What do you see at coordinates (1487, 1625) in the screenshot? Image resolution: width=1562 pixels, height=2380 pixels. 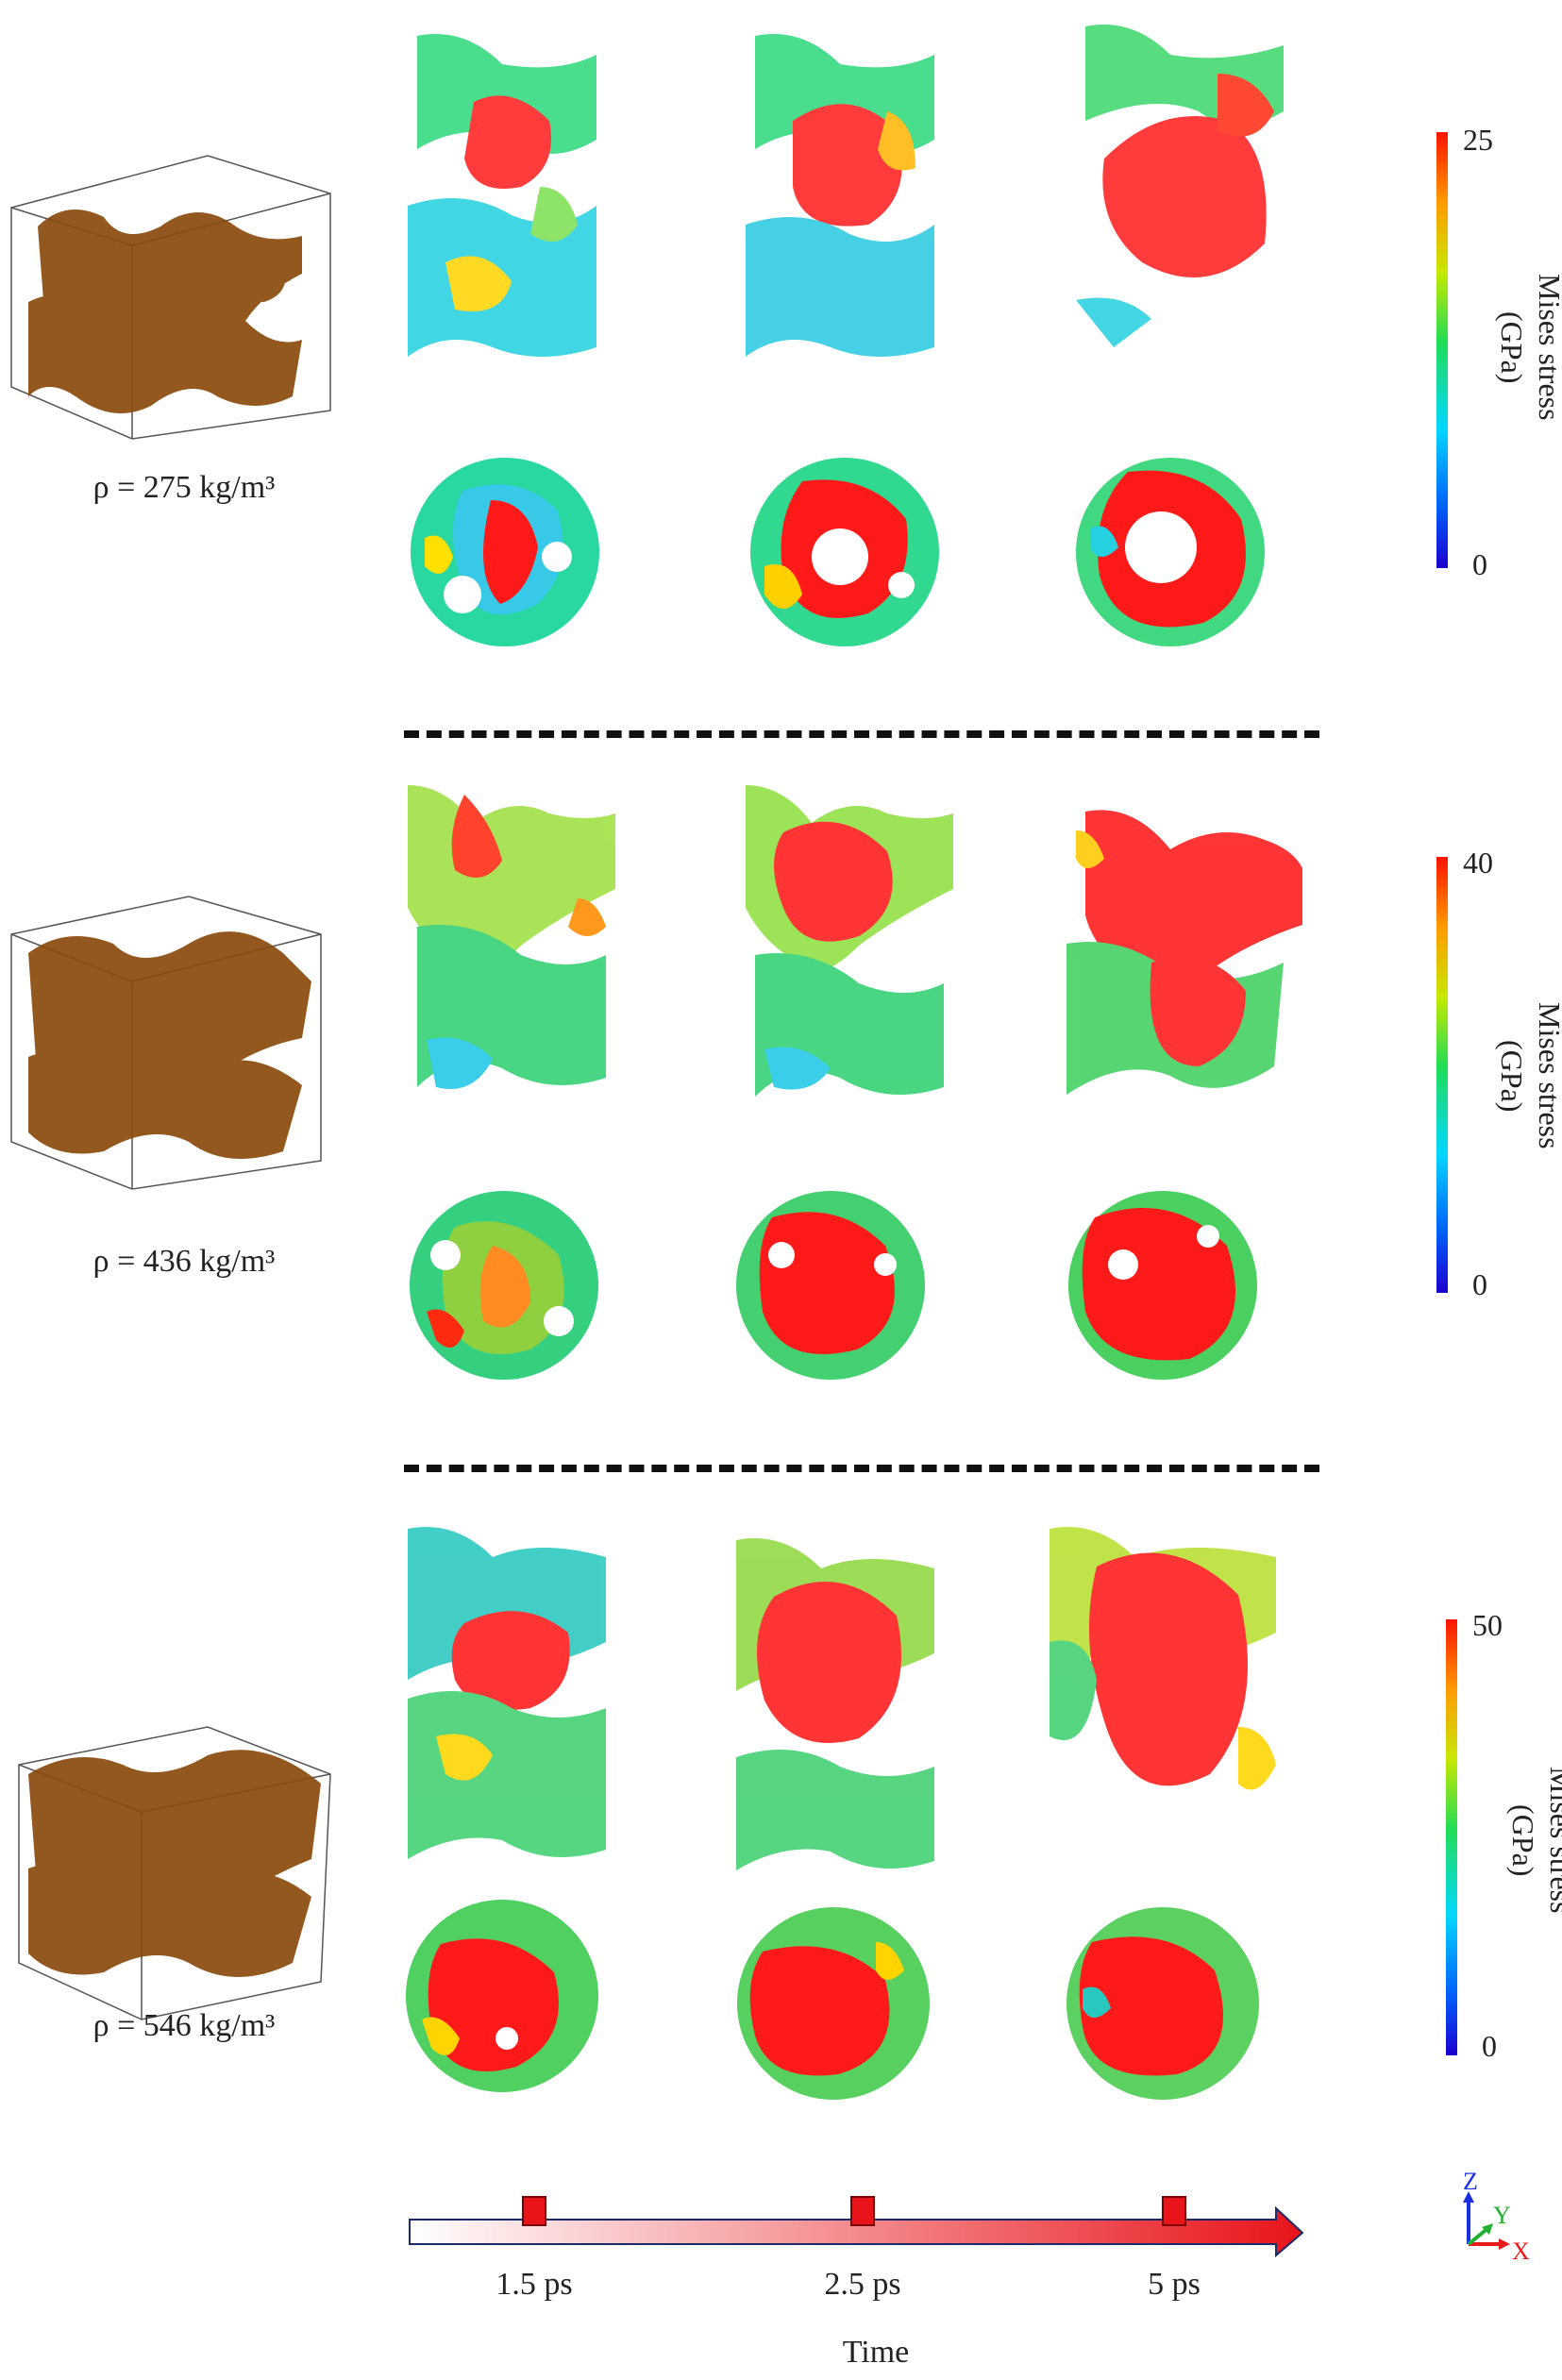 I see `colorbar-max-row3: 50` at bounding box center [1487, 1625].